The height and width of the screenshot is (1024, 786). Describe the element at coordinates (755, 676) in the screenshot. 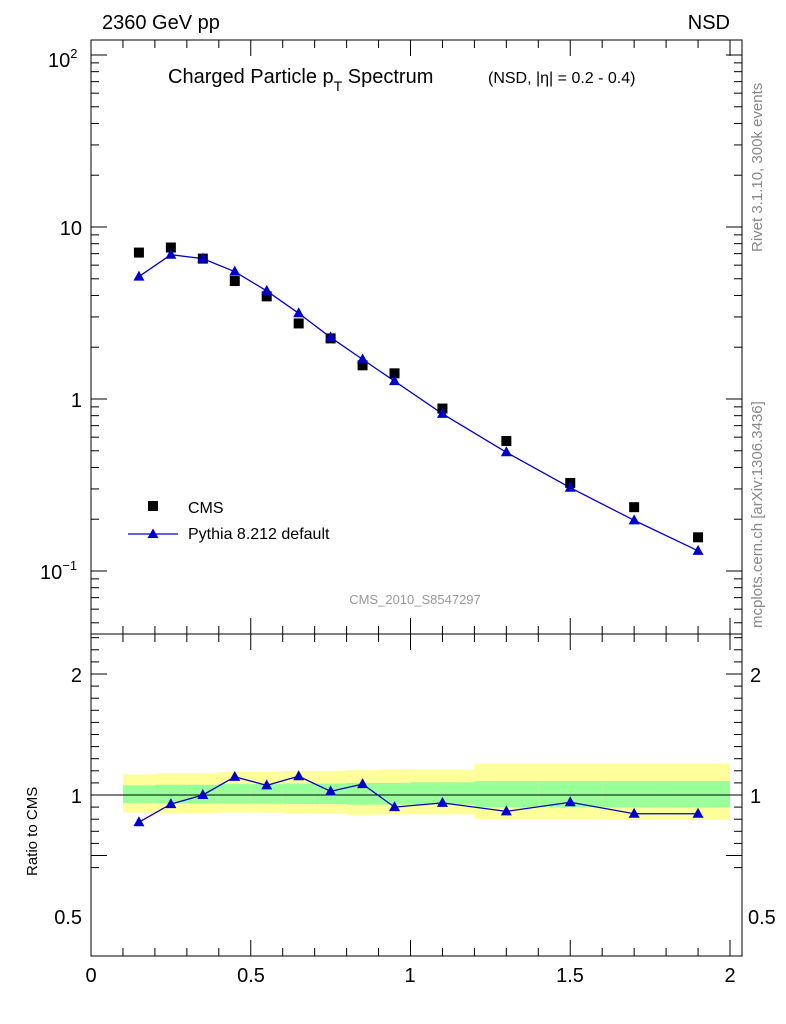

I see `ratio-ytick-label-right-2: 2` at that location.